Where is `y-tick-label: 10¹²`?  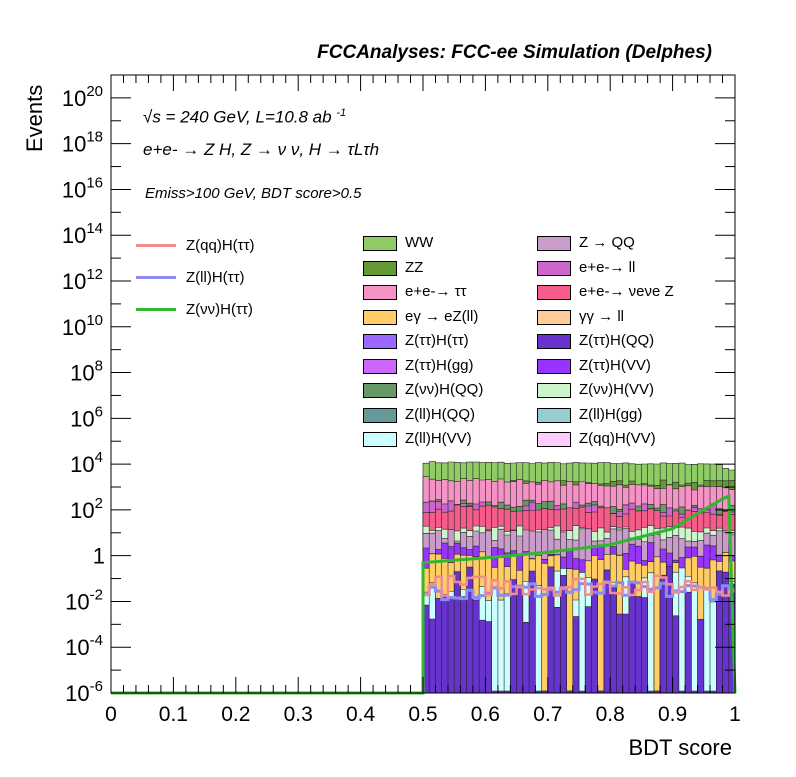 y-tick-label: 10¹² is located at coordinates (82, 280).